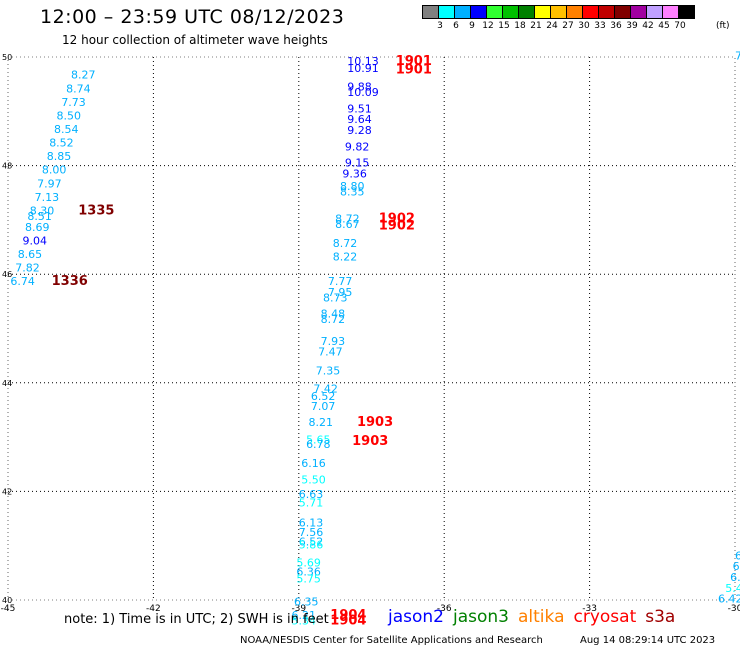 The image size is (740, 650). I want to click on x-tick-label: -33, so click(589, 609).